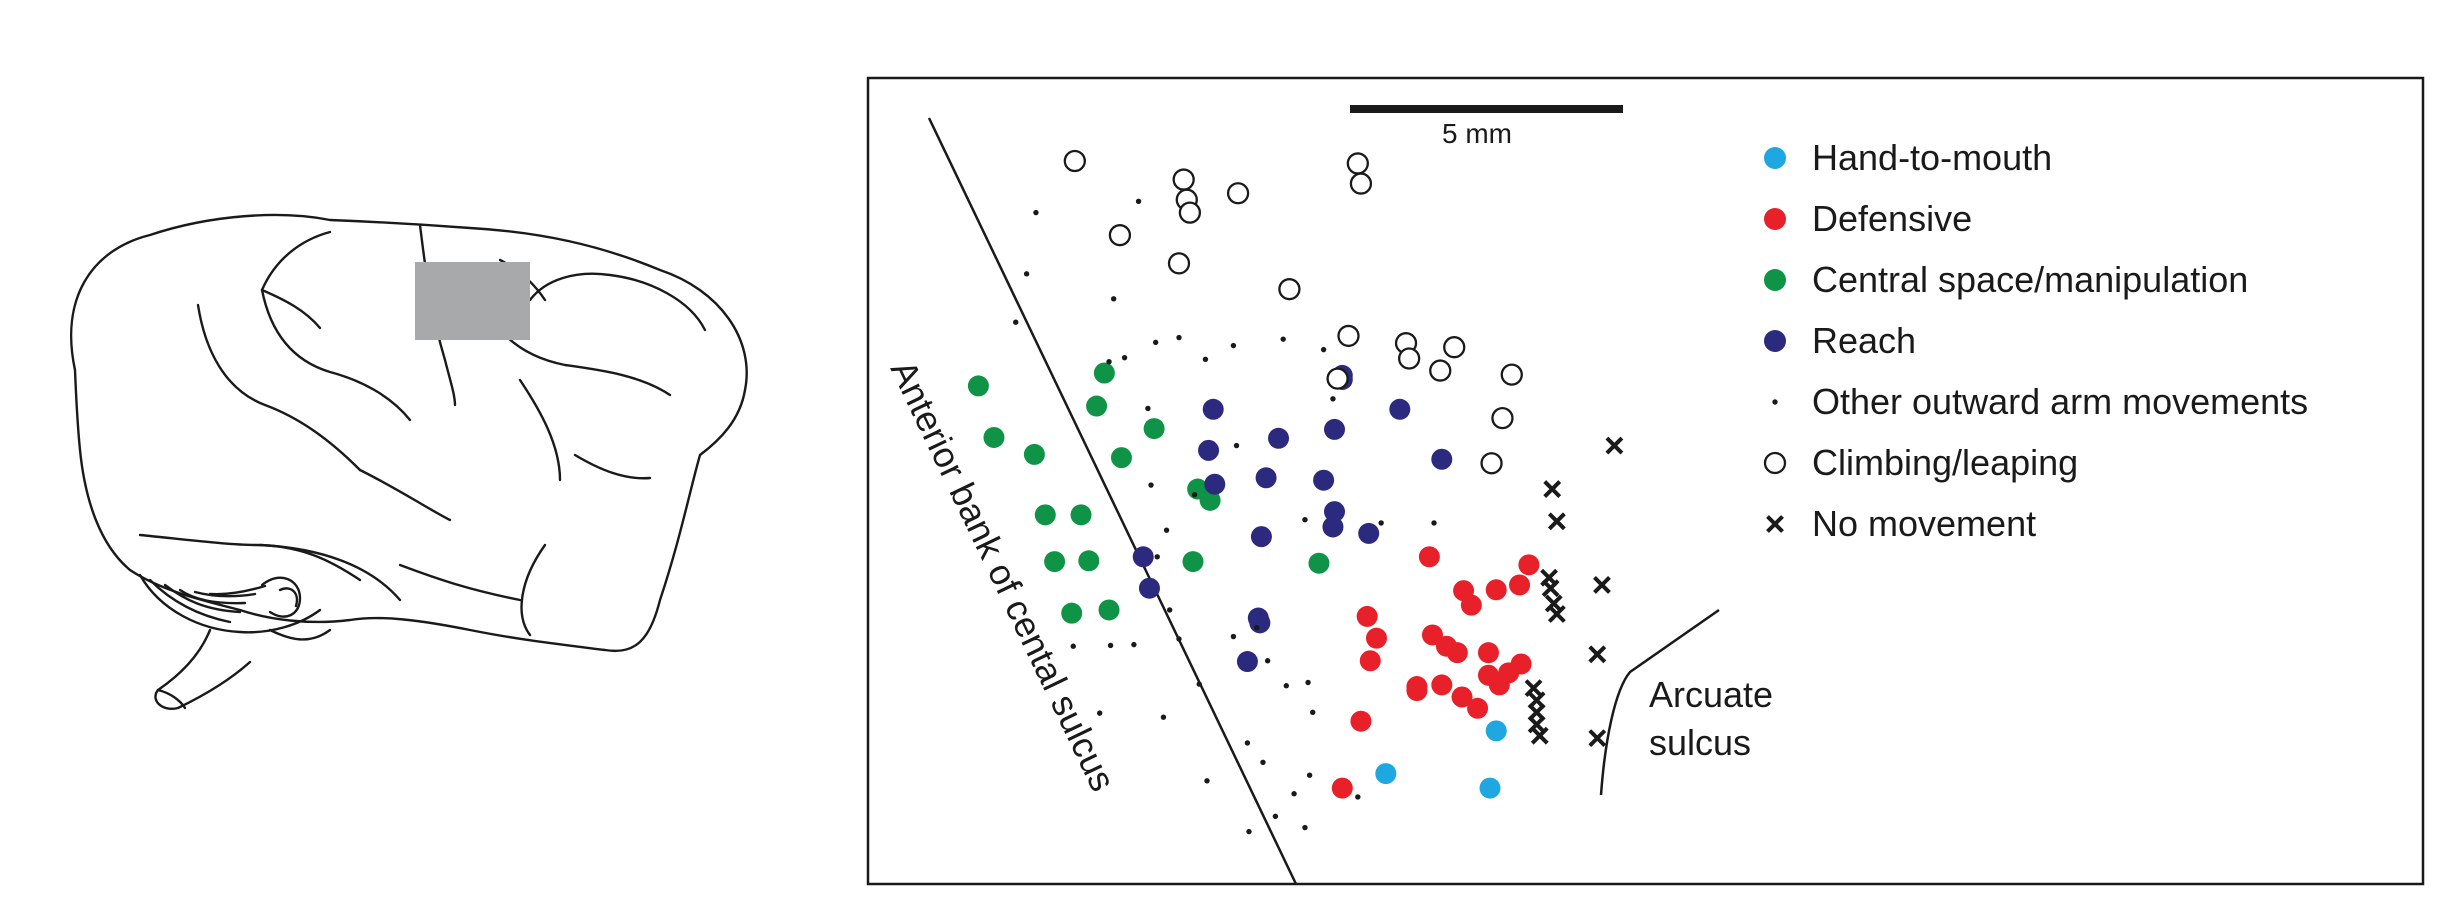 This screenshot has height=916, width=2438. I want to click on central-sulcus-line, so click(1112, 501).